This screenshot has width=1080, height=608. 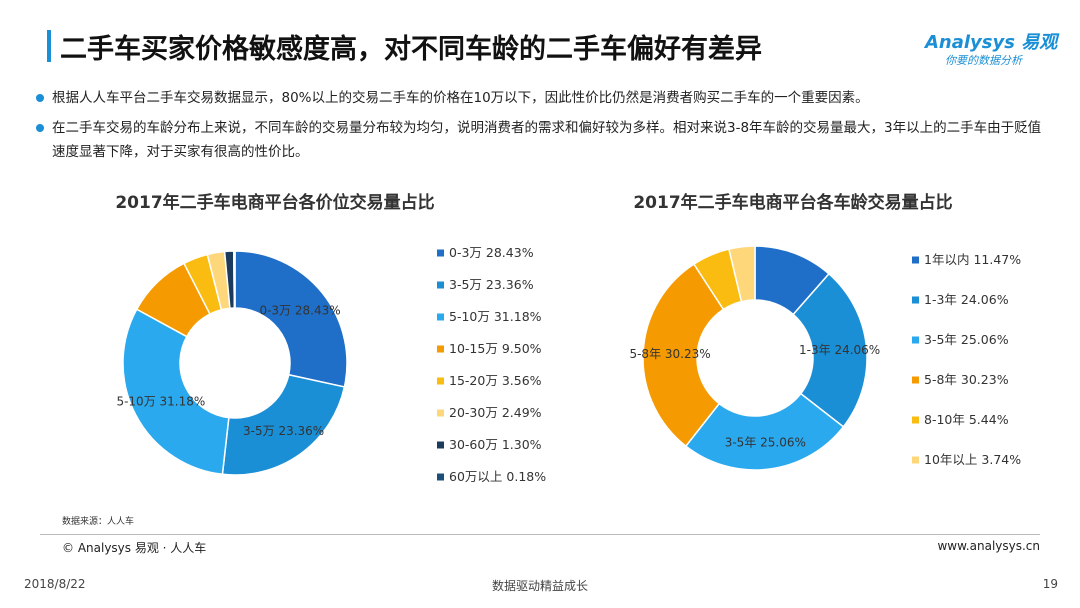 I want to click on legend-label: 20-30万 2.49%, so click(x=495, y=412).